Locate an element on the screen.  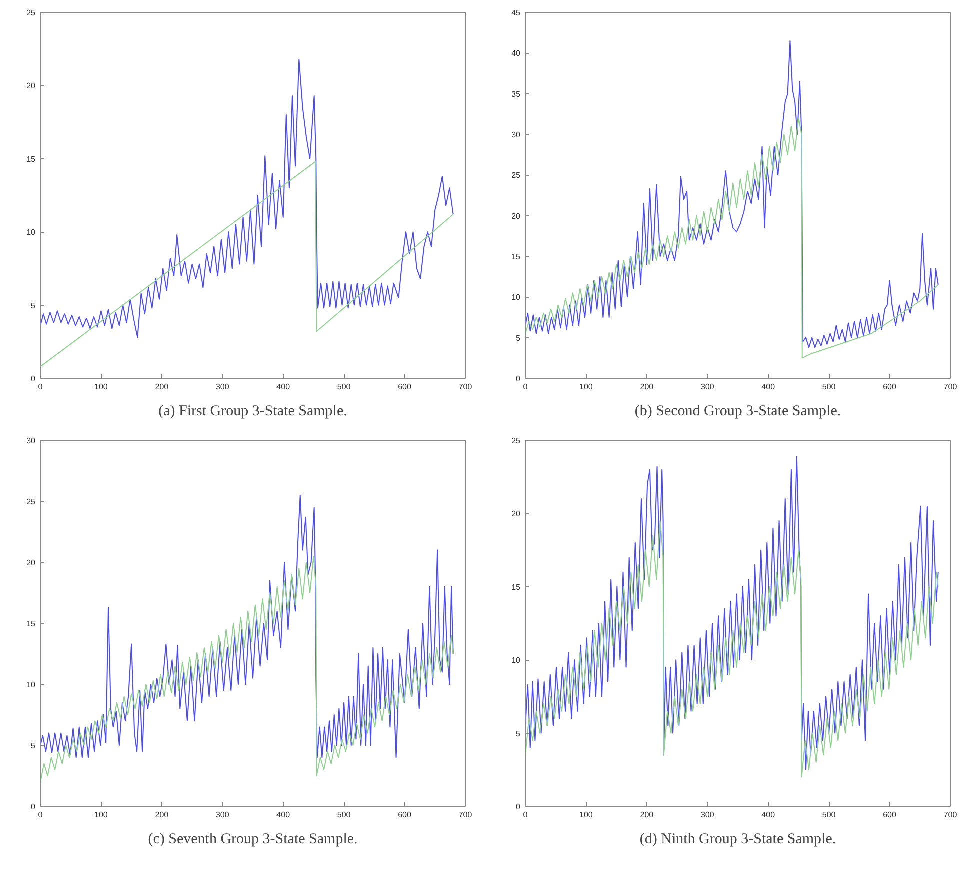
text: (c) Seventh Group 3-State Sample. is located at coordinates (253, 840).